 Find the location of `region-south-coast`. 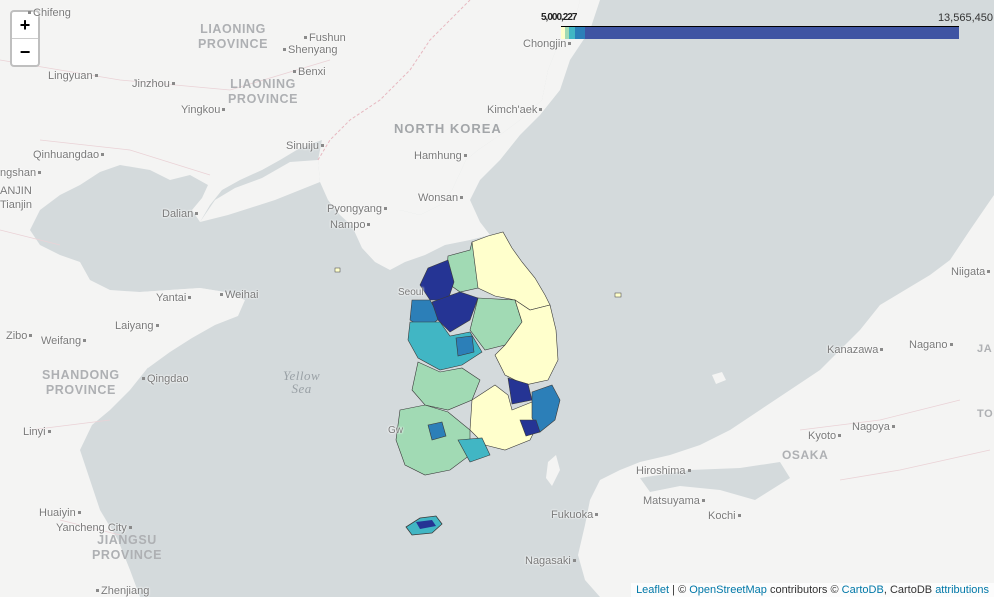

region-south-coast is located at coordinates (474, 450).